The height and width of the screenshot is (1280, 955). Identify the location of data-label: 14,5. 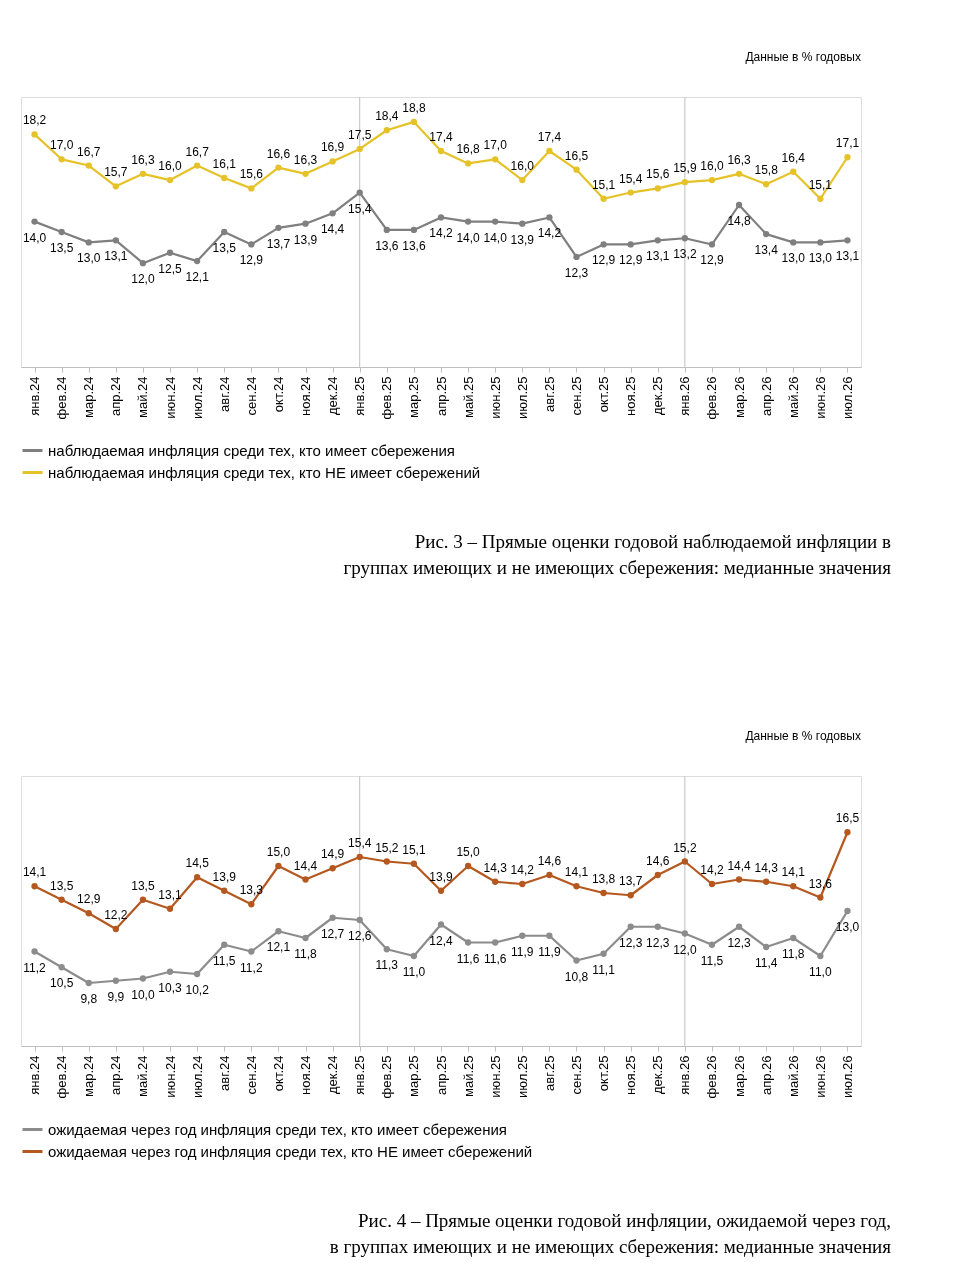
(197, 863).